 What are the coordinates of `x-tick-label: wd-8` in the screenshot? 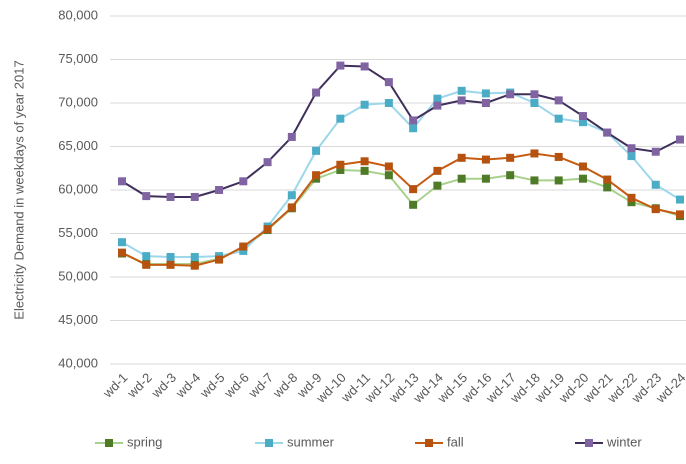 It's located at (284, 385).